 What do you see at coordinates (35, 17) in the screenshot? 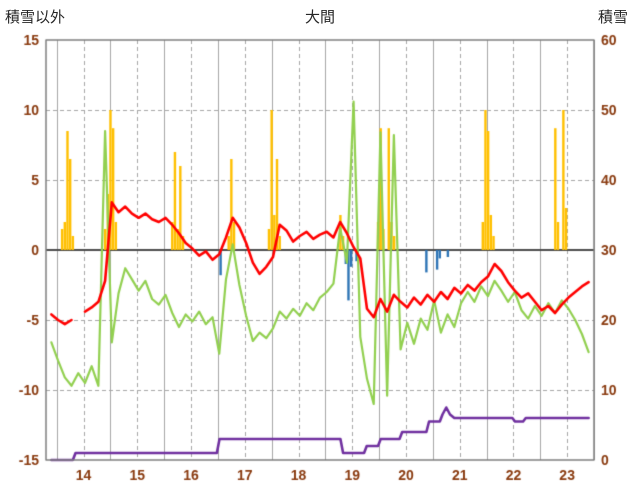
I see `left-axis-title: 積雪以外` at bounding box center [35, 17].